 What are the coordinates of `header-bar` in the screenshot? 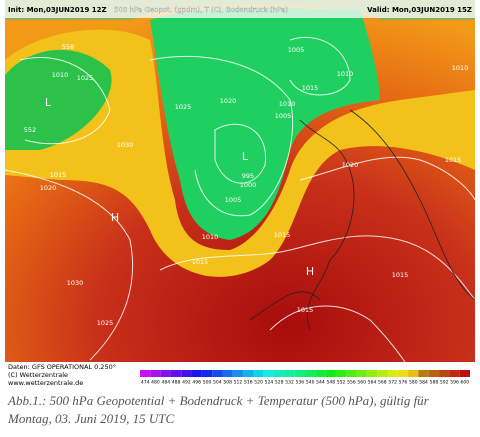 It's located at (240, 9).